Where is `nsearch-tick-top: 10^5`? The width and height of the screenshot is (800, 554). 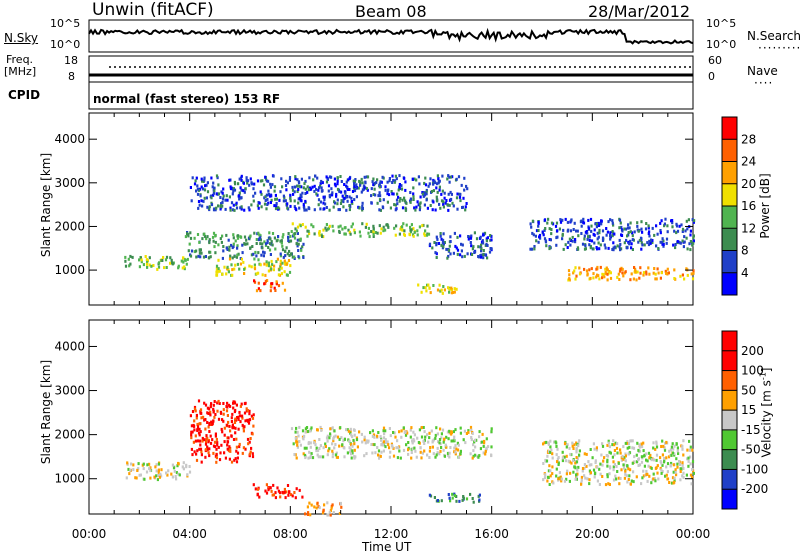
nsearch-tick-top: 10^5 is located at coordinates (721, 23).